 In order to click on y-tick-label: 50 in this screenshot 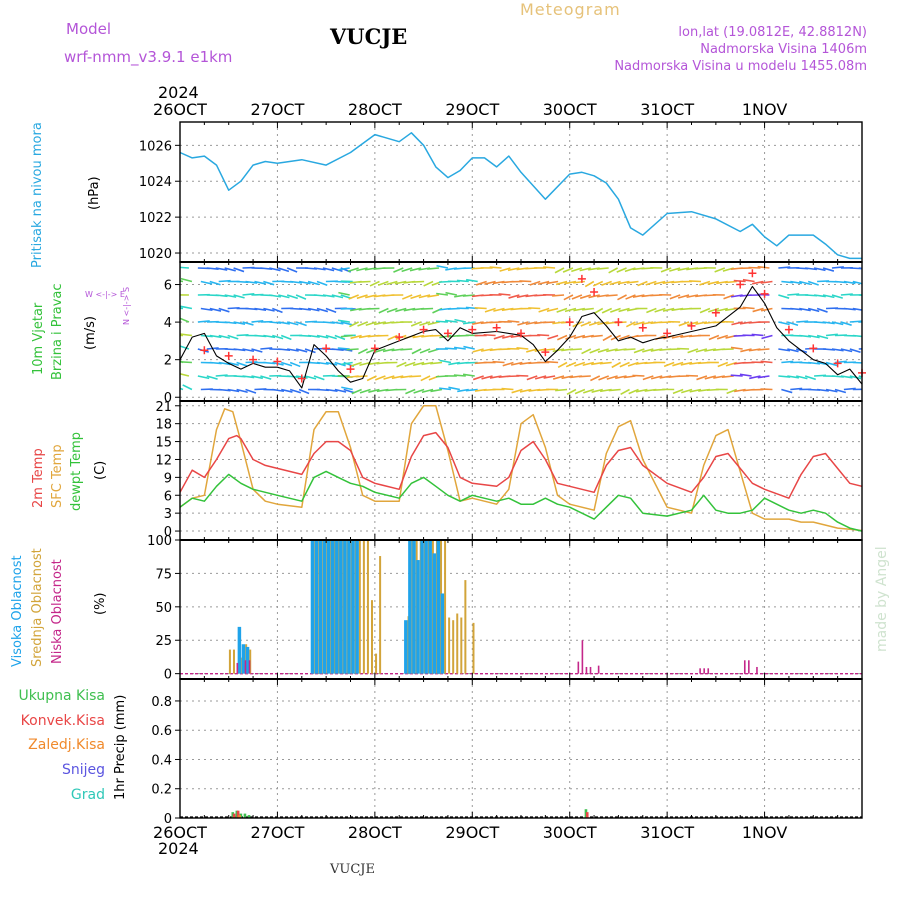, I will do `click(163, 608)`.